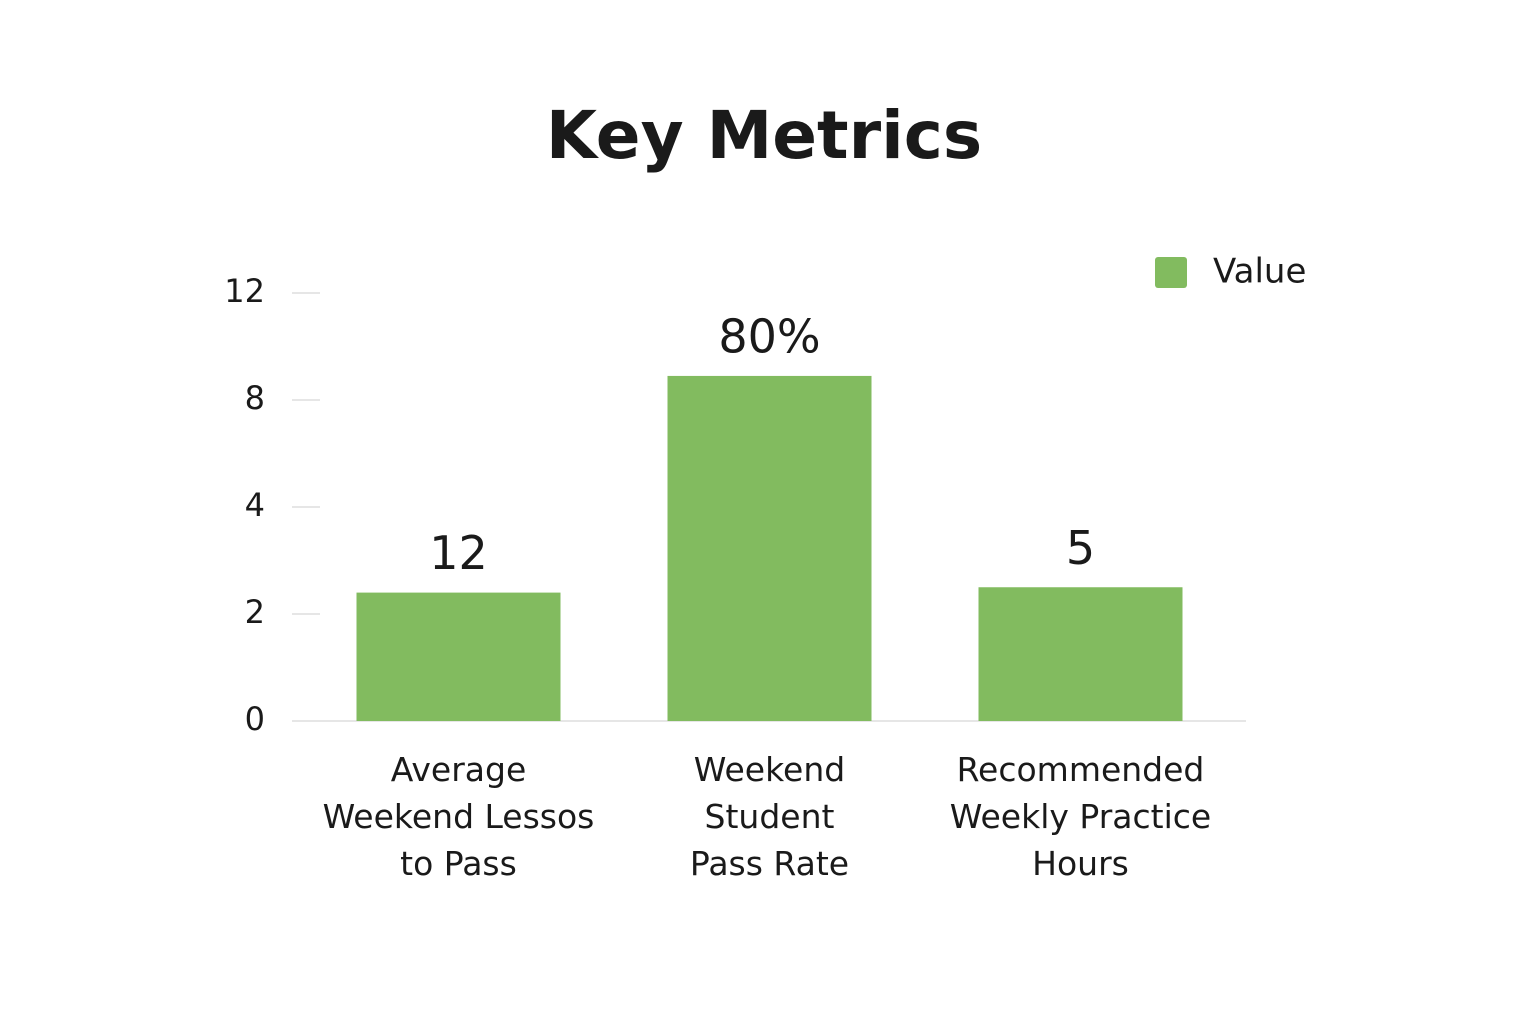 This screenshot has width=1536, height=1024. Describe the element at coordinates (255, 612) in the screenshot. I see `y-tick-label: 2` at that location.